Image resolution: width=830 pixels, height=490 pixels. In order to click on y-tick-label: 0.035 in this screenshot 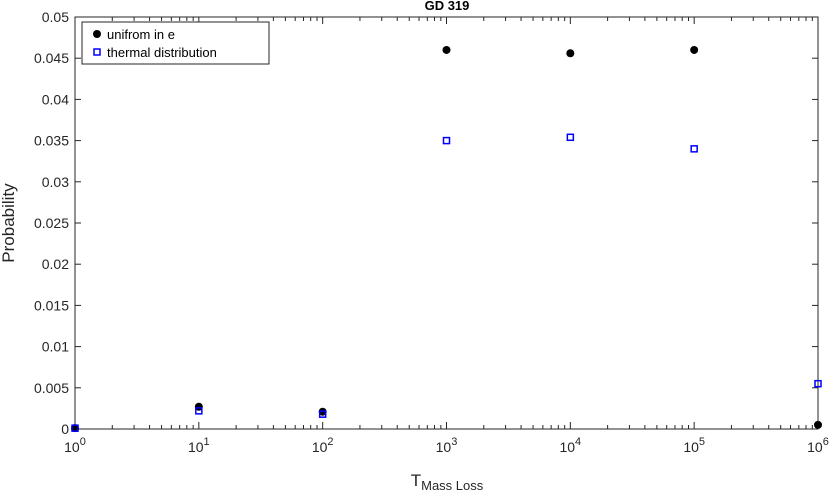, I will do `click(51, 141)`.